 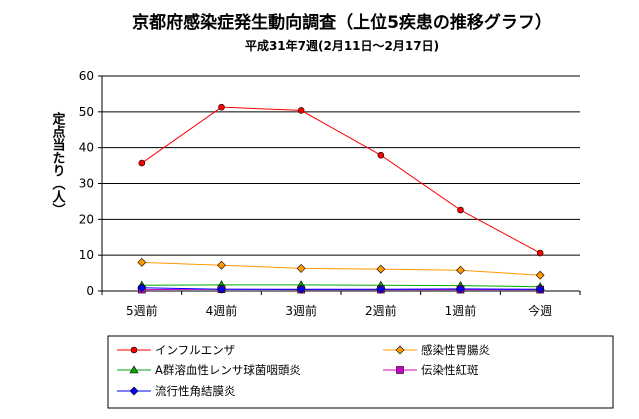 I want to click on x-tick-label: 5週前, so click(x=142, y=310).